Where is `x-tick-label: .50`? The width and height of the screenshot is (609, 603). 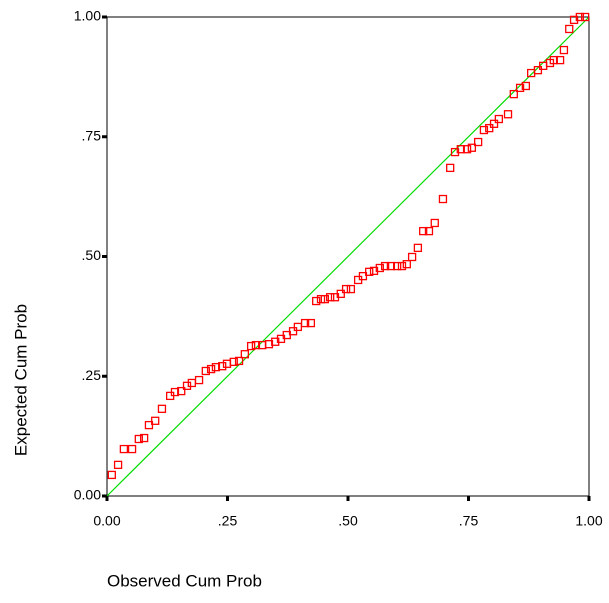
x-tick-label: .50 is located at coordinates (348, 521).